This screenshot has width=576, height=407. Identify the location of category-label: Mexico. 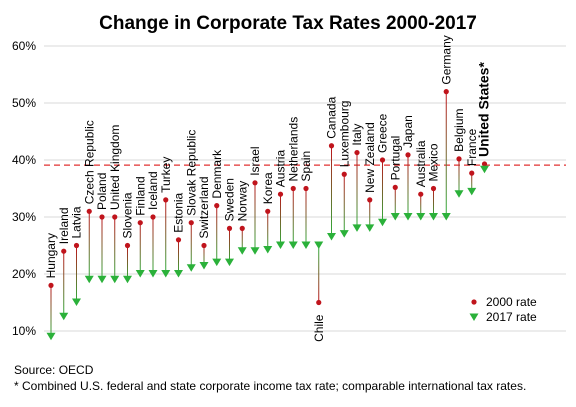
(434, 162).